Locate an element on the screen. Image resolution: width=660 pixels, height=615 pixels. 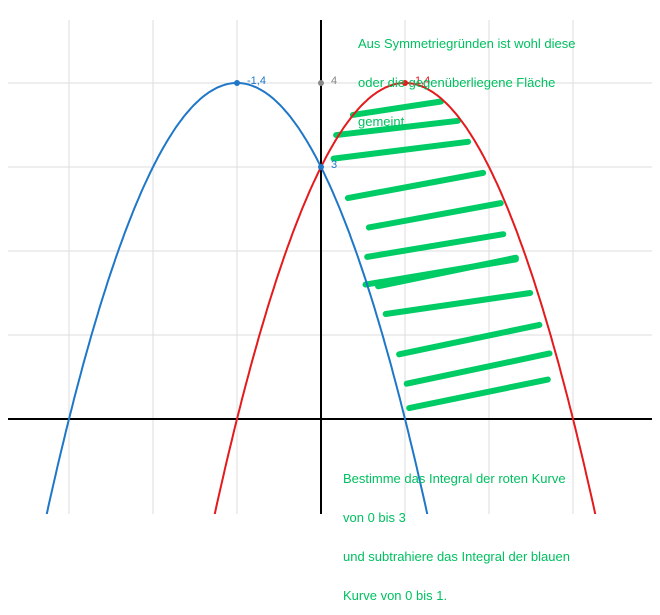
annotation-bottom-line-4: Kurve von 0 bis 1. is located at coordinates (395, 595).